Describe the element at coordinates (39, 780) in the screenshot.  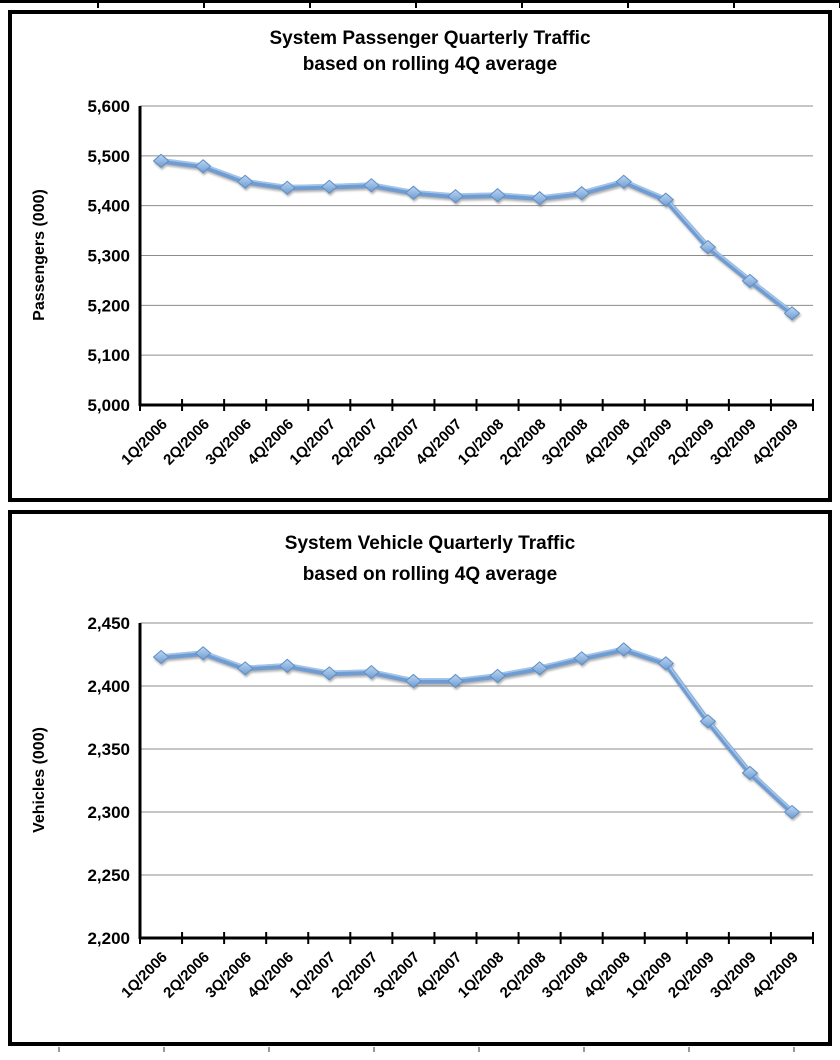
I see `y-axis-title: Vehicles (000)` at that location.